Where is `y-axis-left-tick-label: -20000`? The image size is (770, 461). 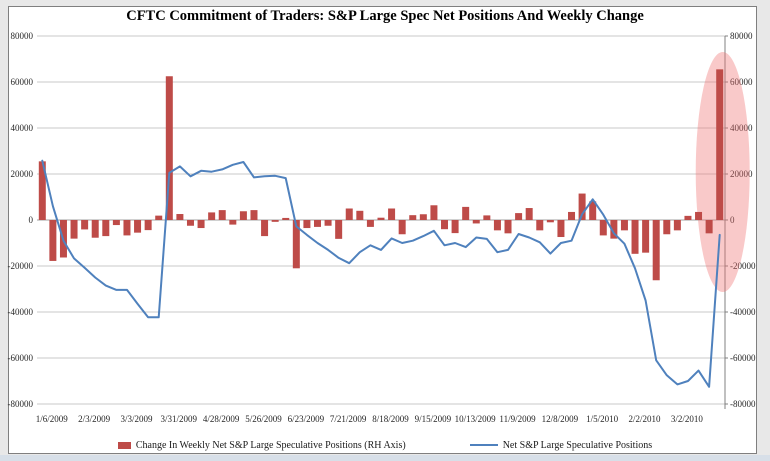
y-axis-left-tick-label: -20000 is located at coordinates (21, 266).